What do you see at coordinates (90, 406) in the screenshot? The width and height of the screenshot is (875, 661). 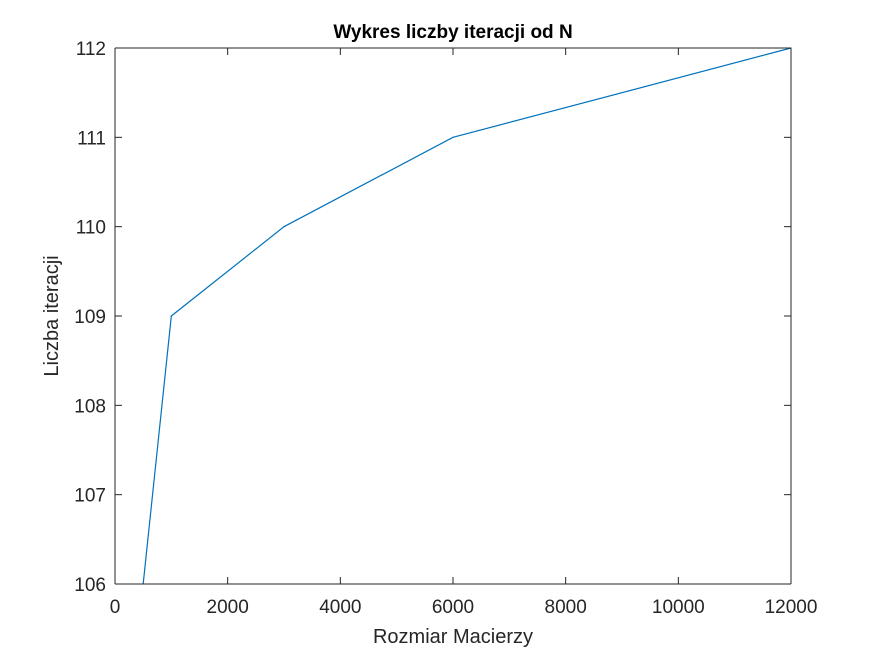 I see `y-tick-label: 108` at bounding box center [90, 406].